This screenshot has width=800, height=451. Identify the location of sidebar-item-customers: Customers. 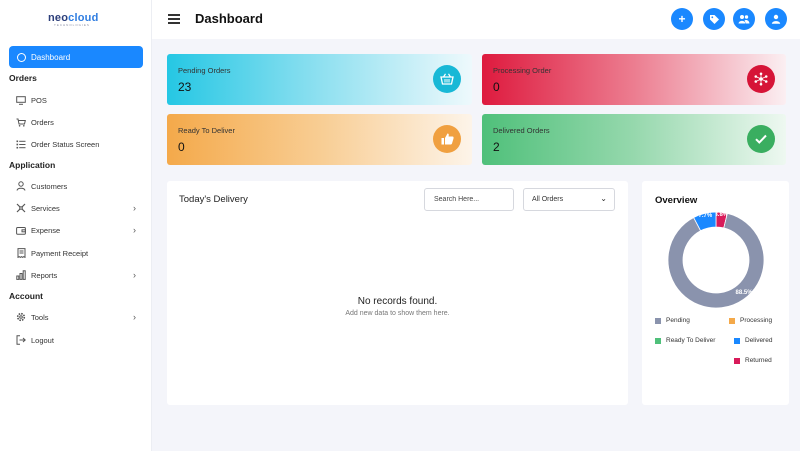
(76, 186).